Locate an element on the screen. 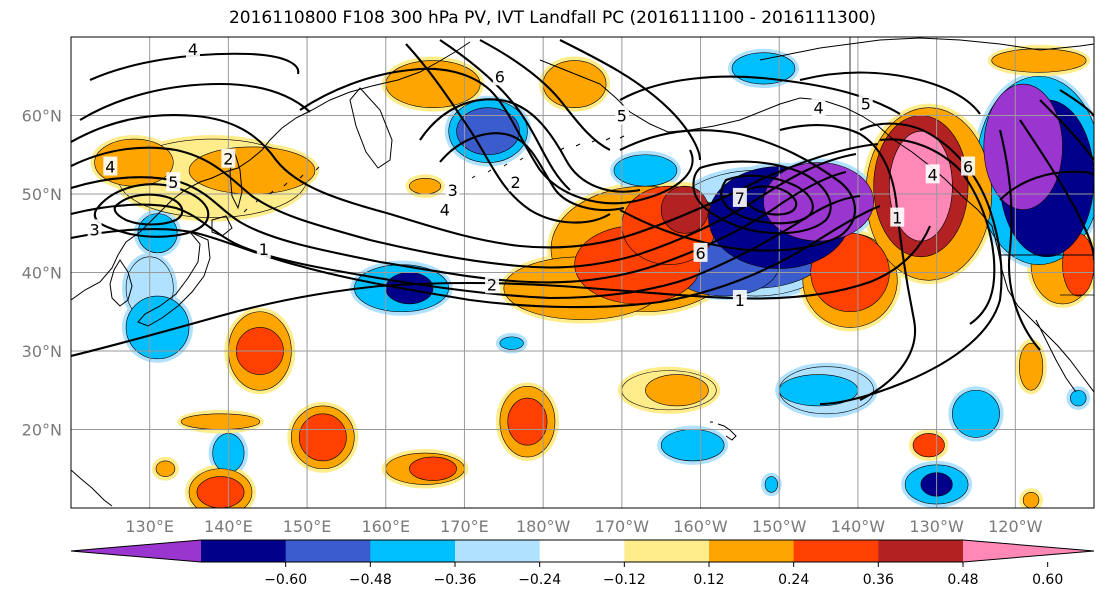 Image resolution: width=1105 pixels, height=601 pixels. lon-label: 140°E is located at coordinates (228, 526).